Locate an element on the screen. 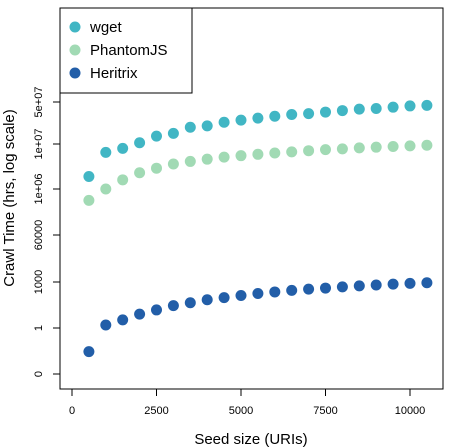 This screenshot has height=448, width=449. x-axis-title: Seed size (URIs) is located at coordinates (250, 439).